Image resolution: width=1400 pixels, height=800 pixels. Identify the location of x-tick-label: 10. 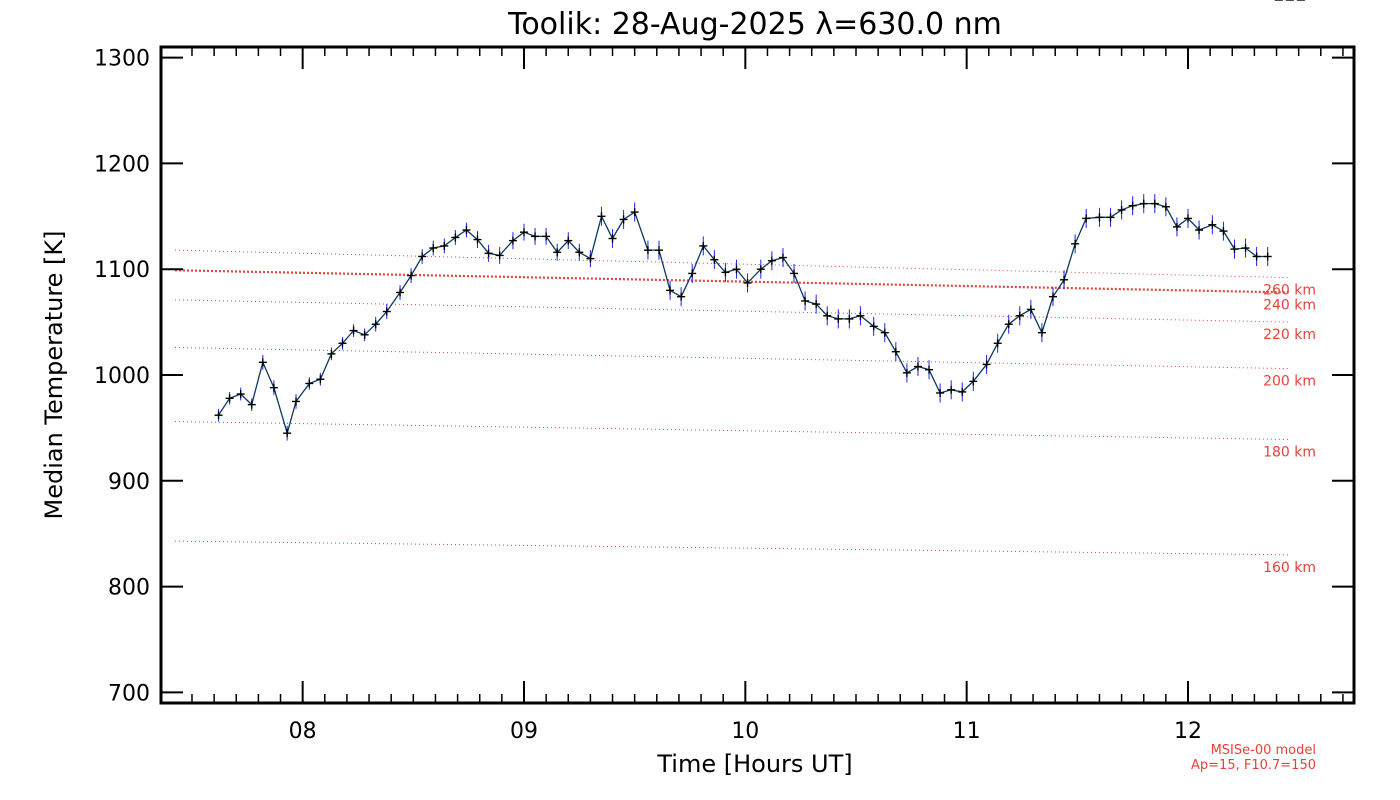
(745, 731).